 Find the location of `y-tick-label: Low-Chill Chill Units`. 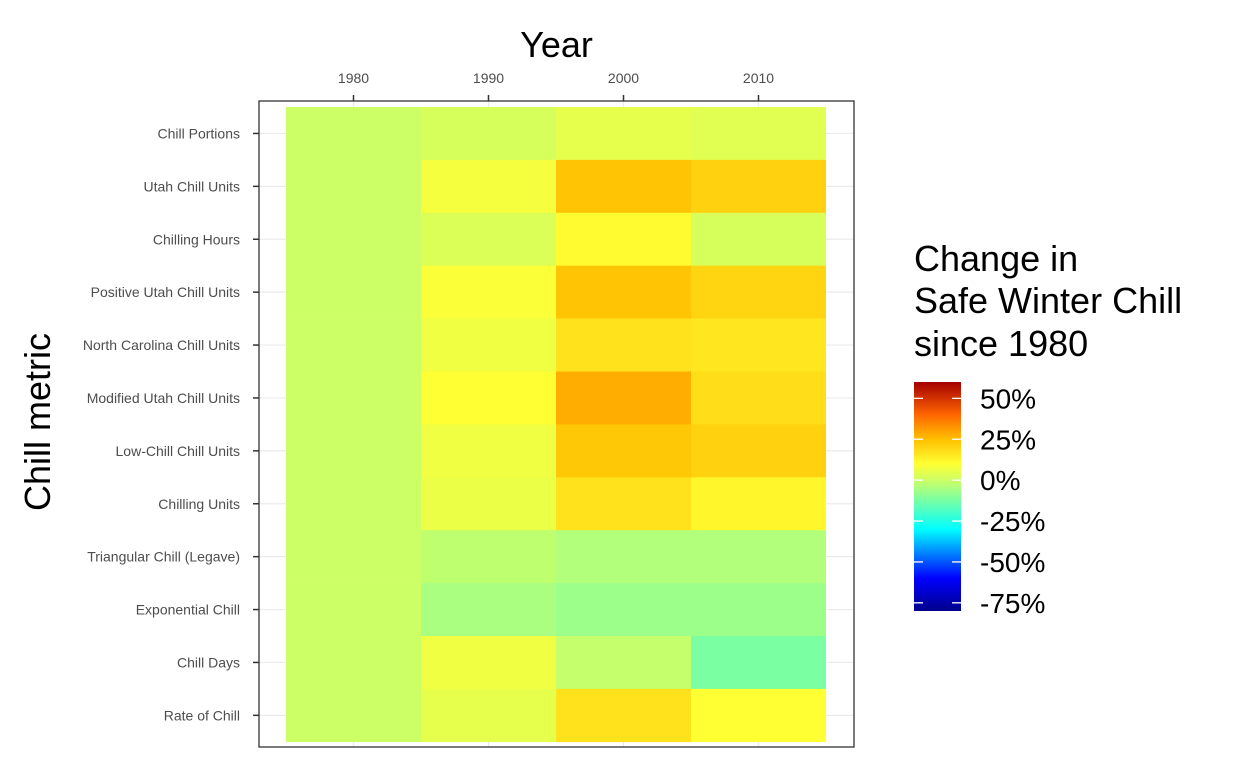

y-tick-label: Low-Chill Chill Units is located at coordinates (178, 451).